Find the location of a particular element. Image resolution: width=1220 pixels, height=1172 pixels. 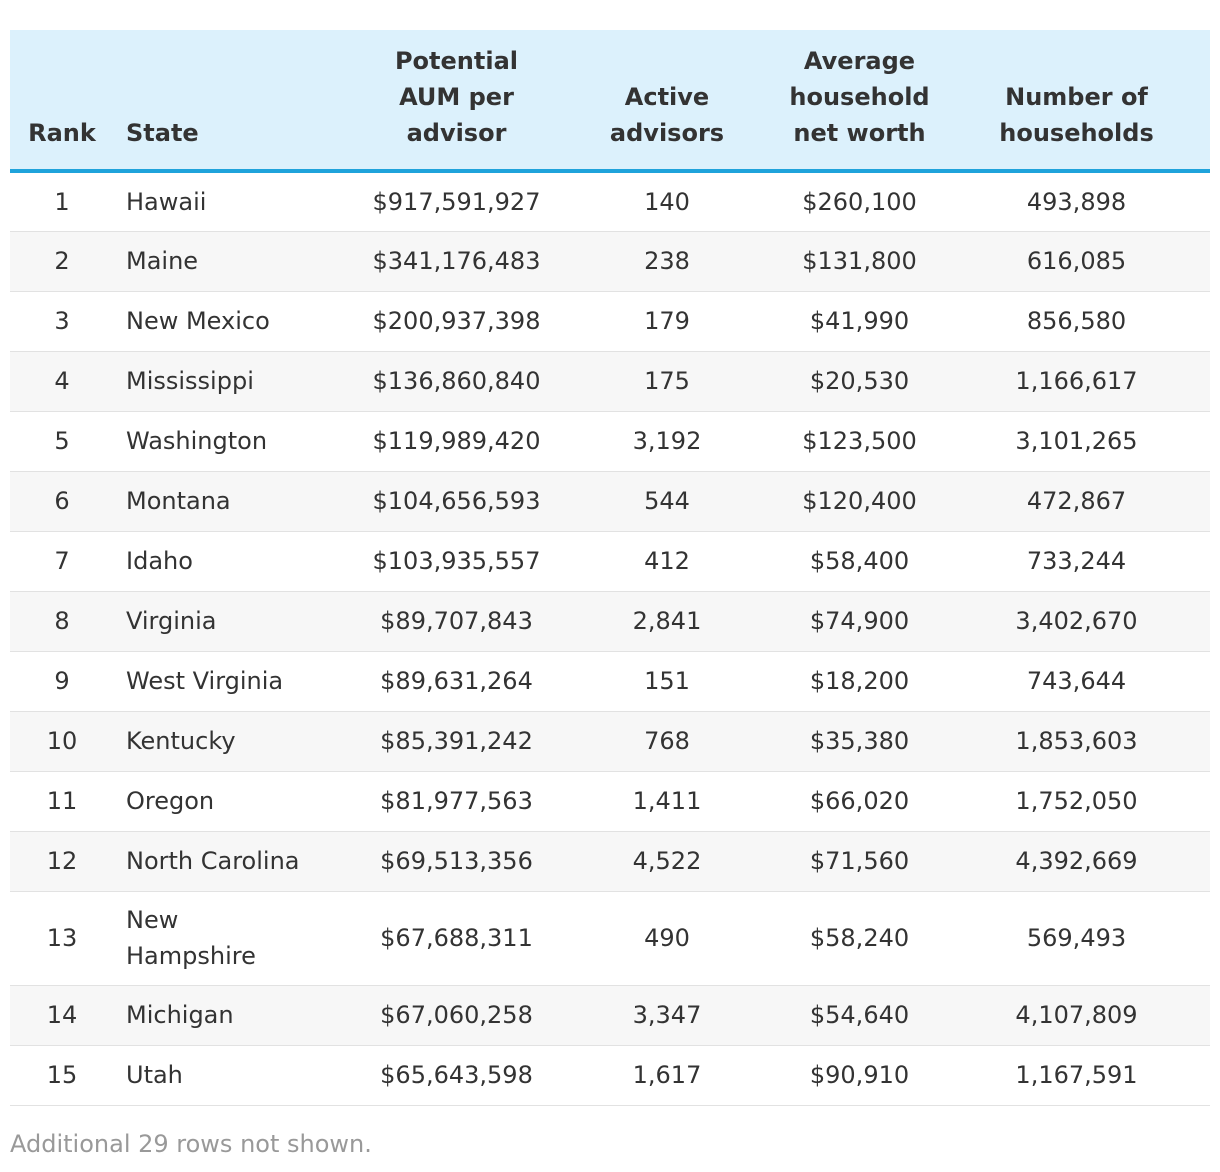

cell-active-advisors-text: 490 is located at coordinates (667, 938).